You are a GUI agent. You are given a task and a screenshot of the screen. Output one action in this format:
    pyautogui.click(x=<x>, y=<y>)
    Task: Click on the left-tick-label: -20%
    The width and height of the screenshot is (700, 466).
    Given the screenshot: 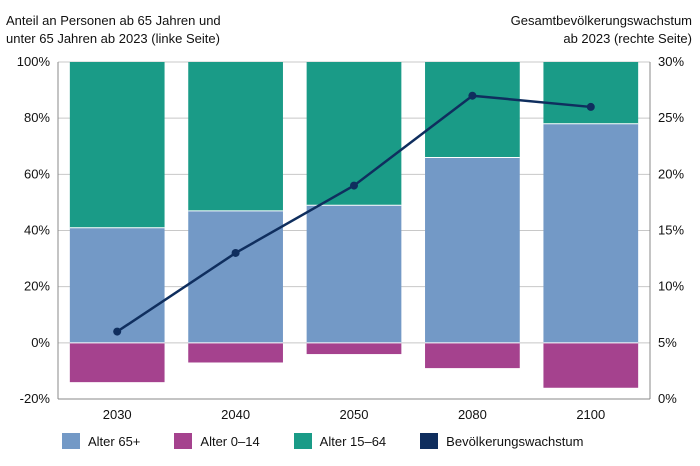 What is the action you would take?
    pyautogui.click(x=35, y=398)
    